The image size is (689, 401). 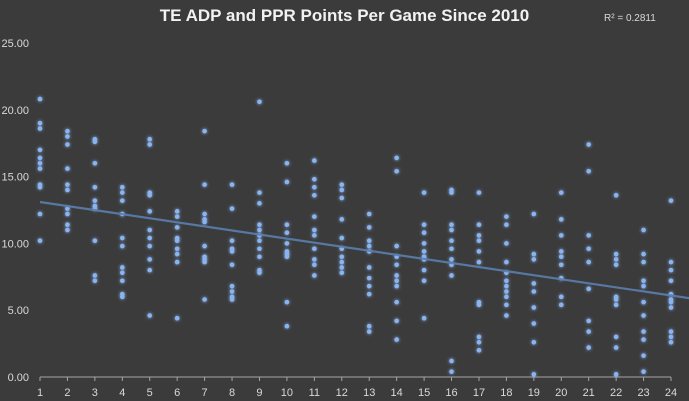 What do you see at coordinates (589, 393) in the screenshot?
I see `x-tick-label: 21` at bounding box center [589, 393].